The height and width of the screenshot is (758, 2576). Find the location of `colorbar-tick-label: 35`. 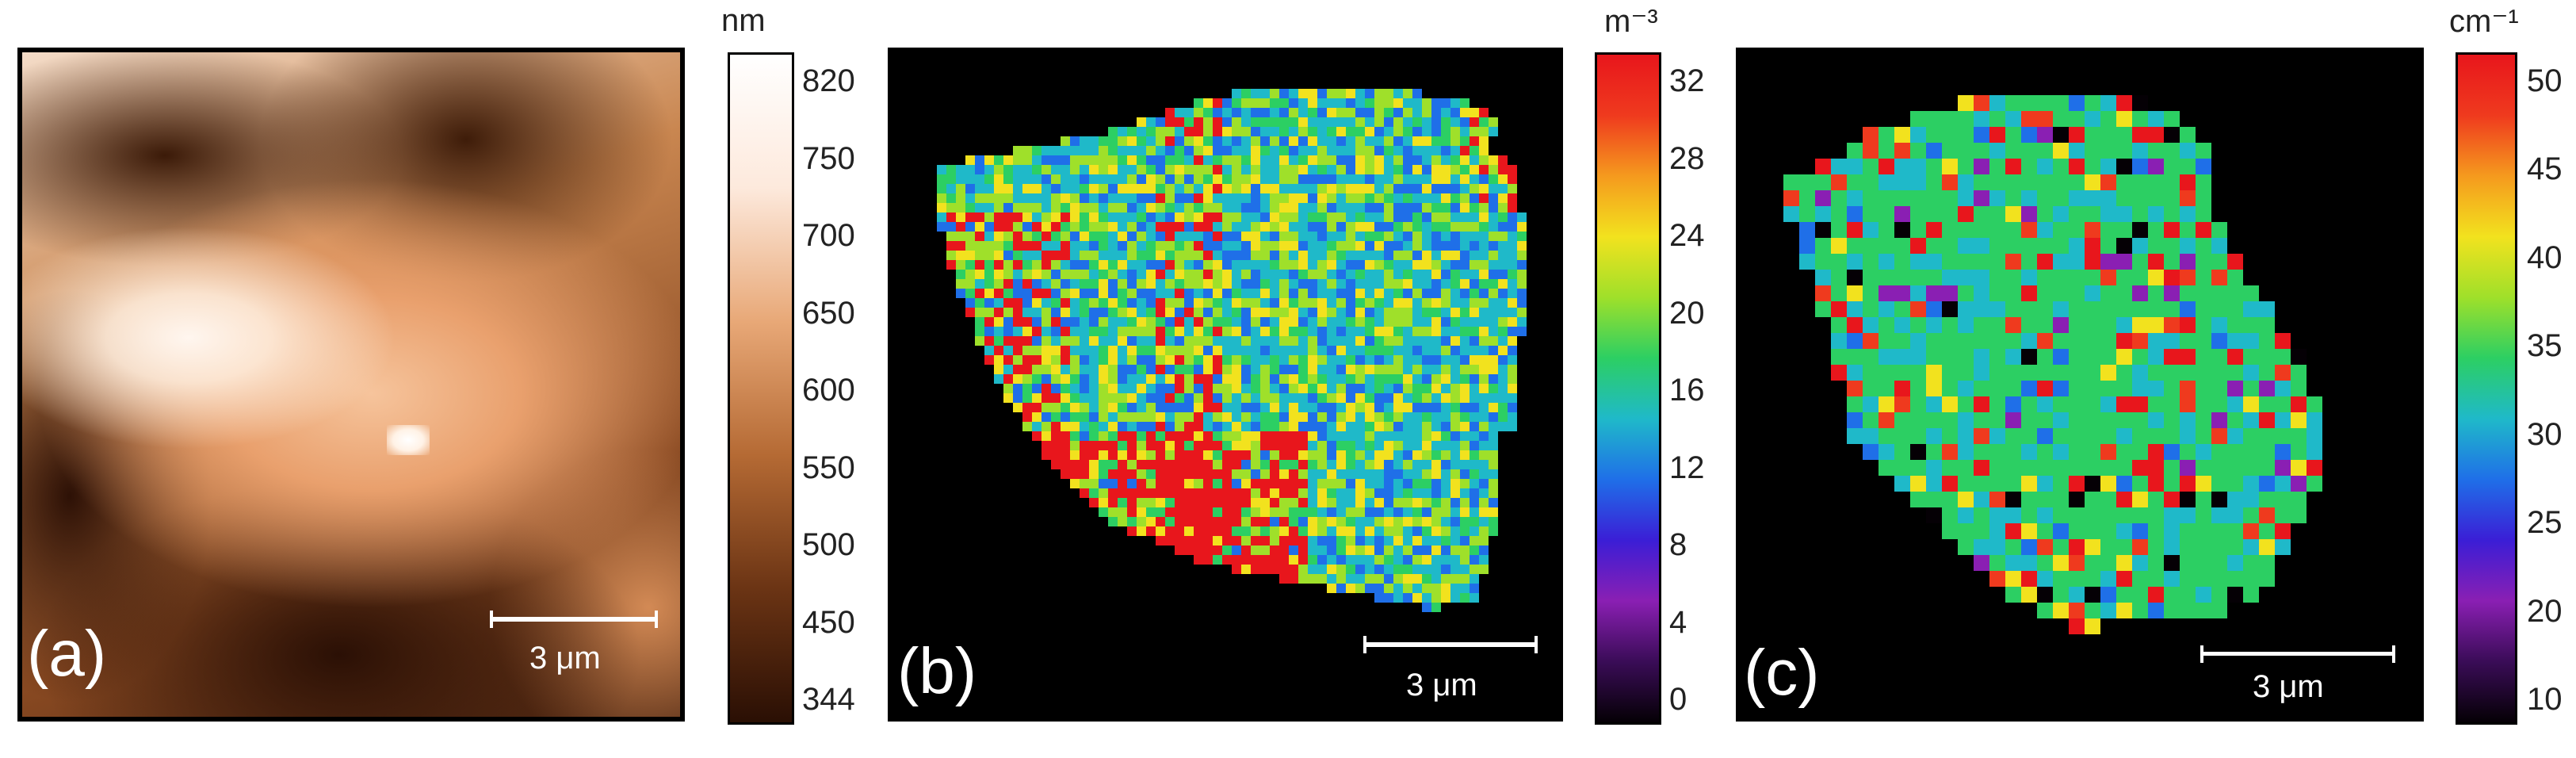

colorbar-tick-label: 35 is located at coordinates (2545, 346).